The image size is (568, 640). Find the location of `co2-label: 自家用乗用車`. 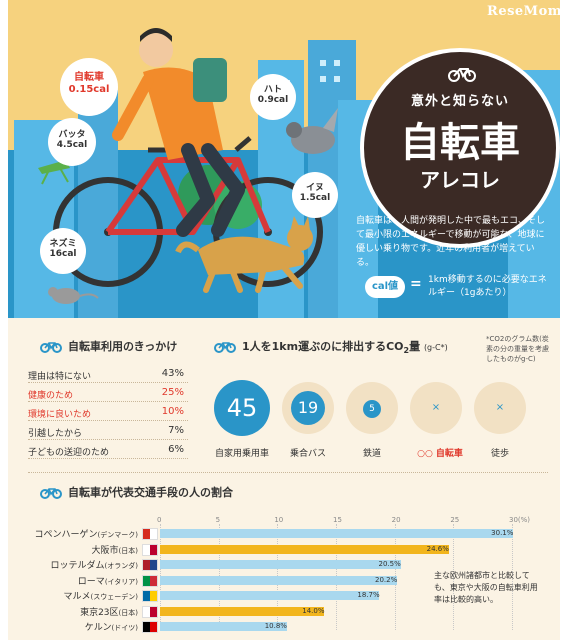

co2-label: 自家用乗用車 is located at coordinates (241, 454).